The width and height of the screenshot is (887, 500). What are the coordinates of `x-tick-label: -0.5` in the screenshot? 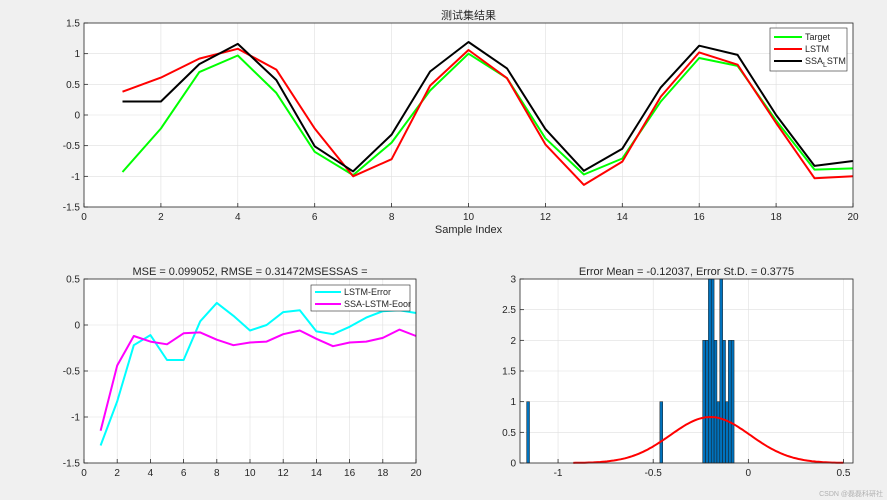 It's located at (654, 473).